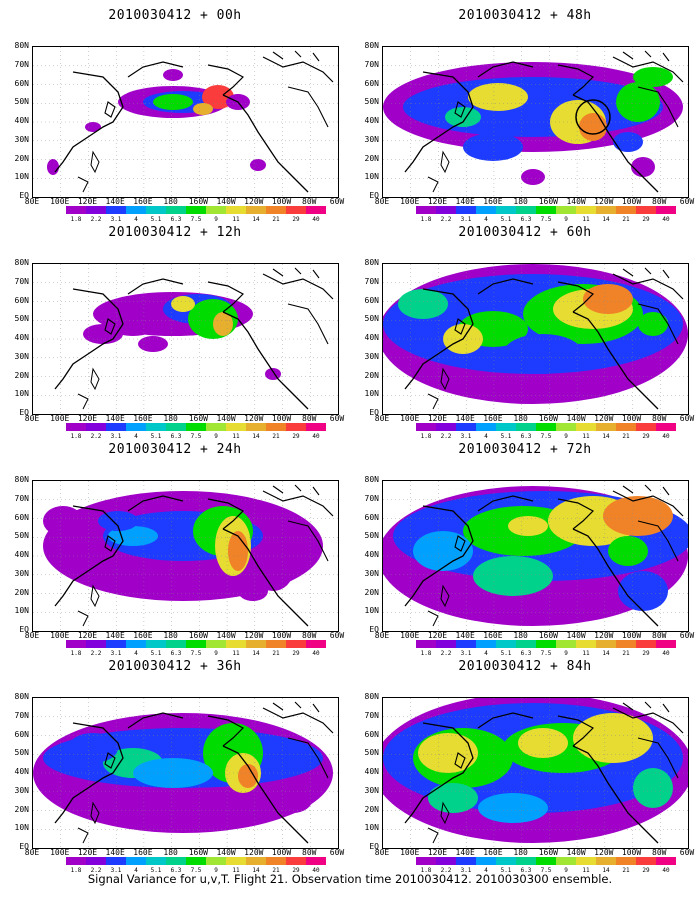 This screenshot has width=700, height=900. Describe the element at coordinates (87, 852) in the screenshot. I see `lon-tick-label: 120E` at that location.